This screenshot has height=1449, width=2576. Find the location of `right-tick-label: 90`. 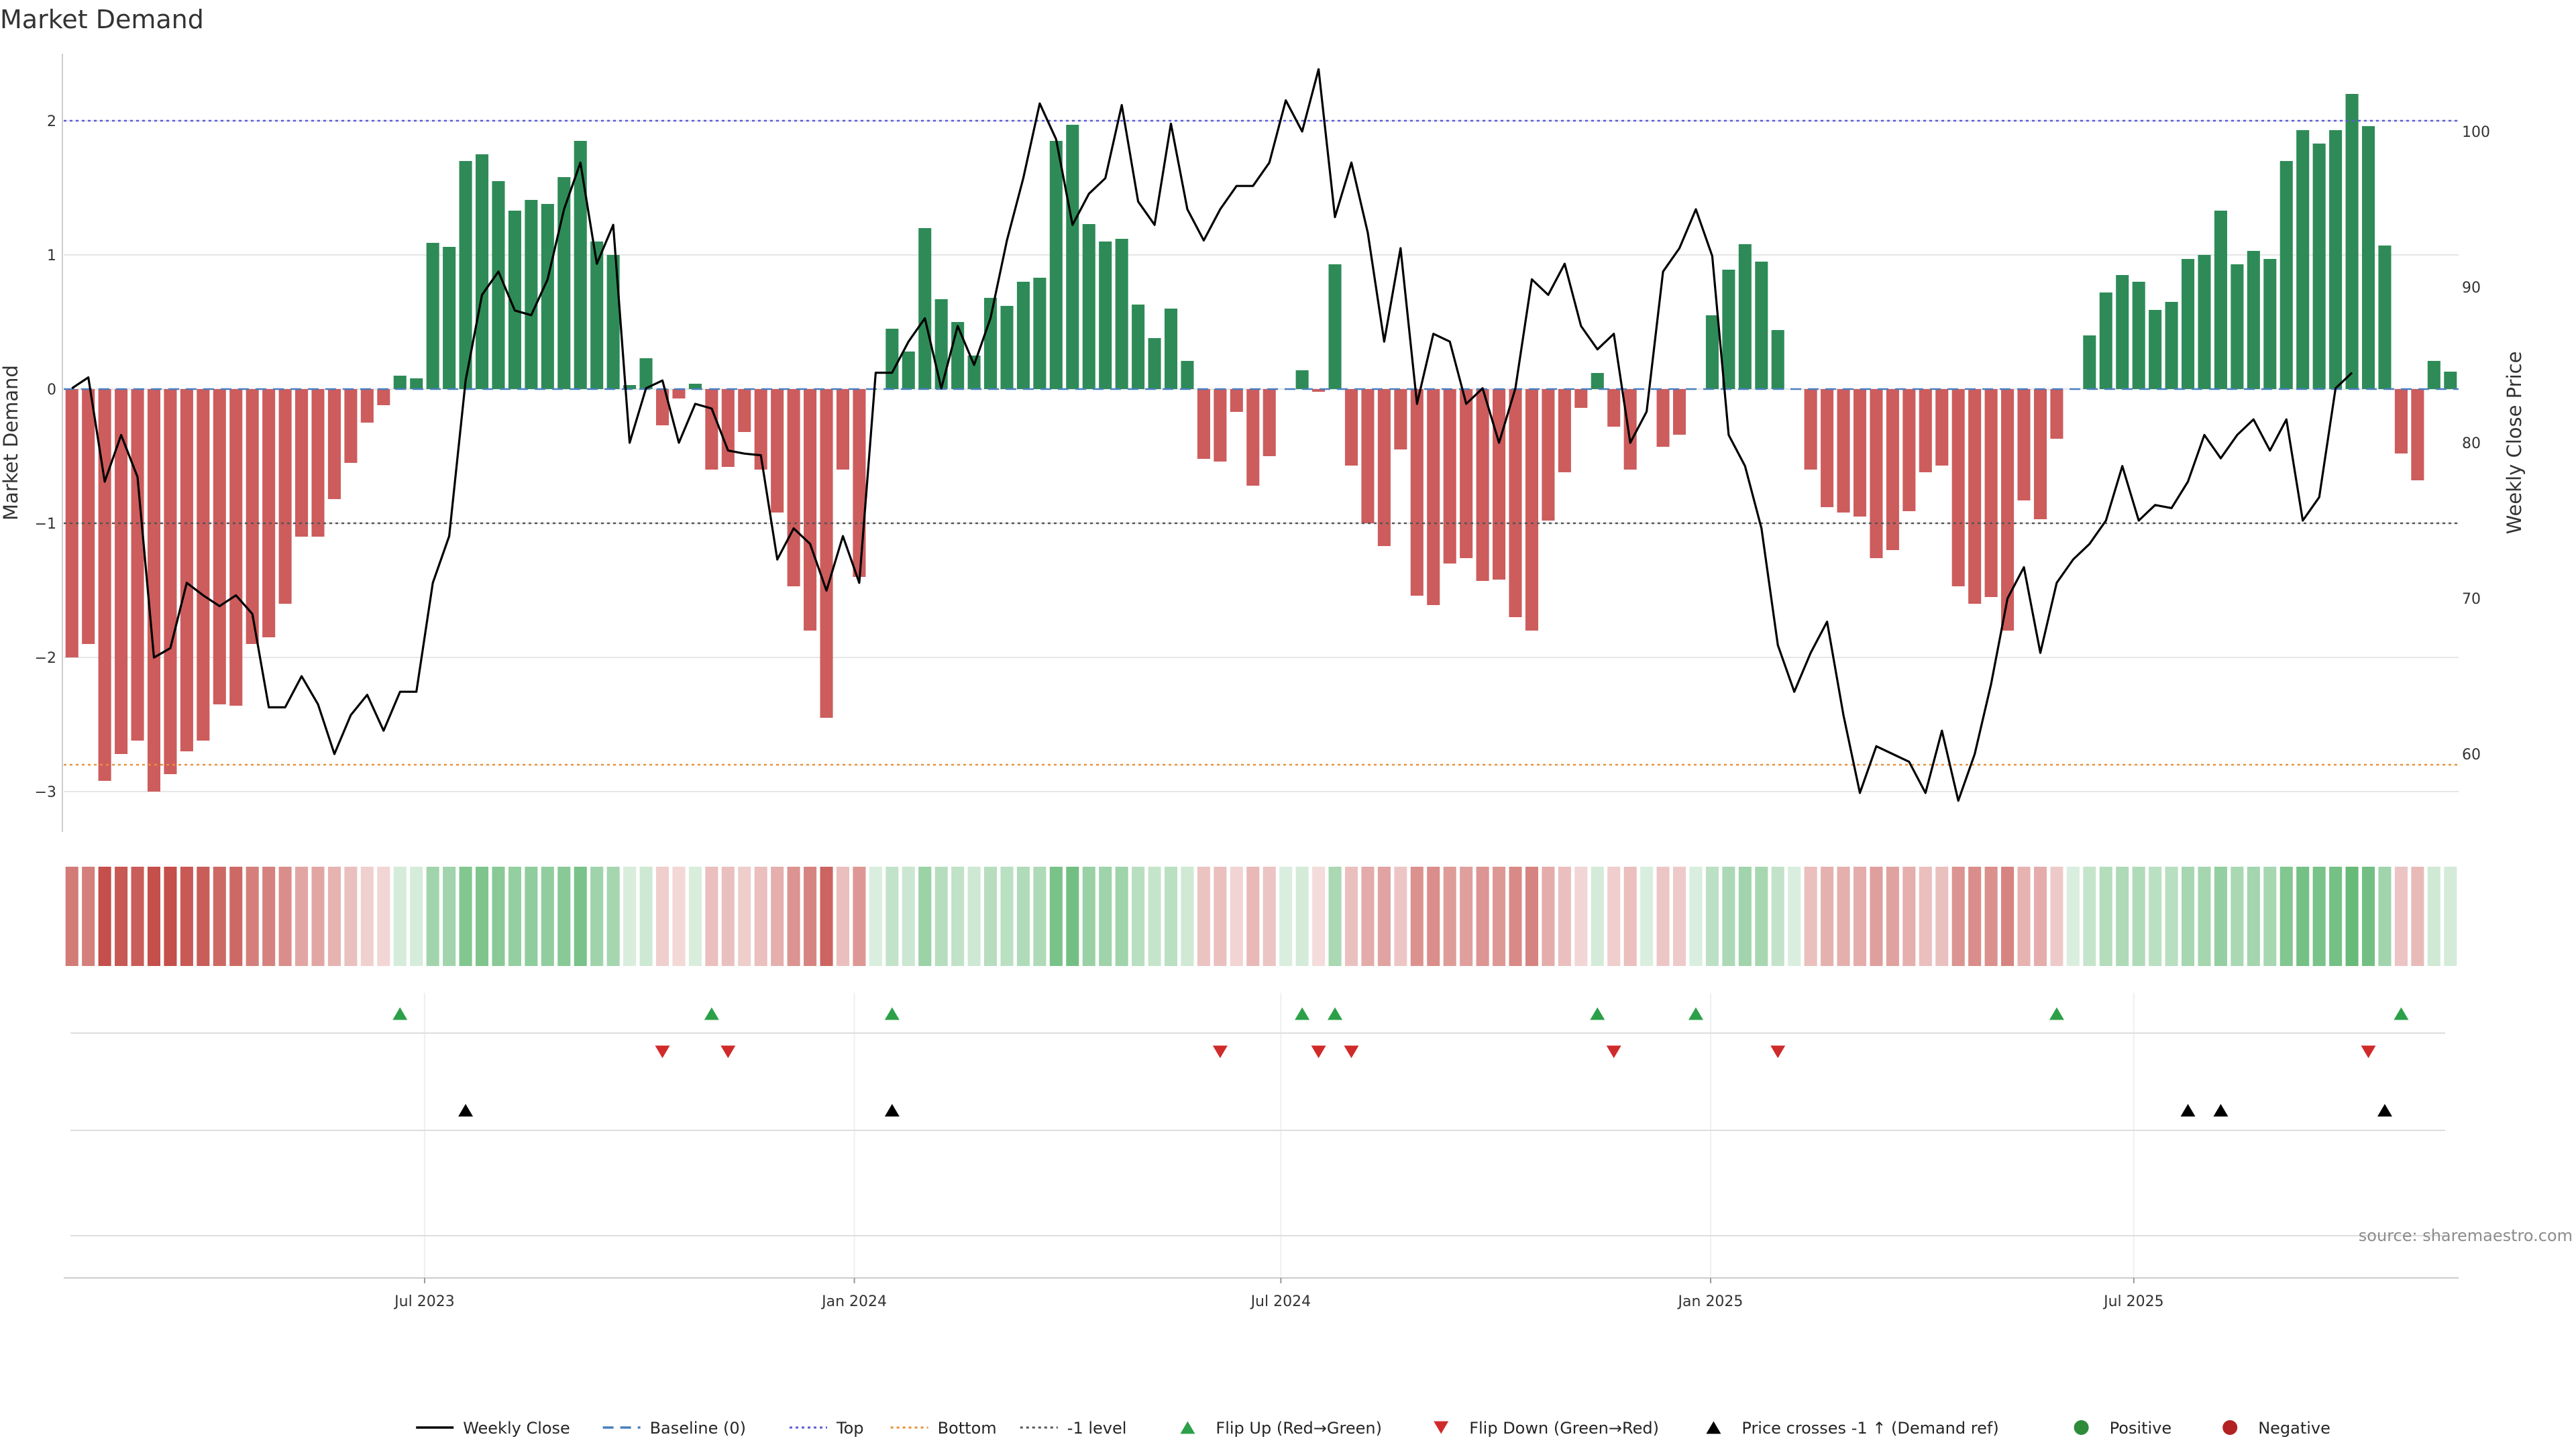

right-tick-label: 90 is located at coordinates (2471, 288).